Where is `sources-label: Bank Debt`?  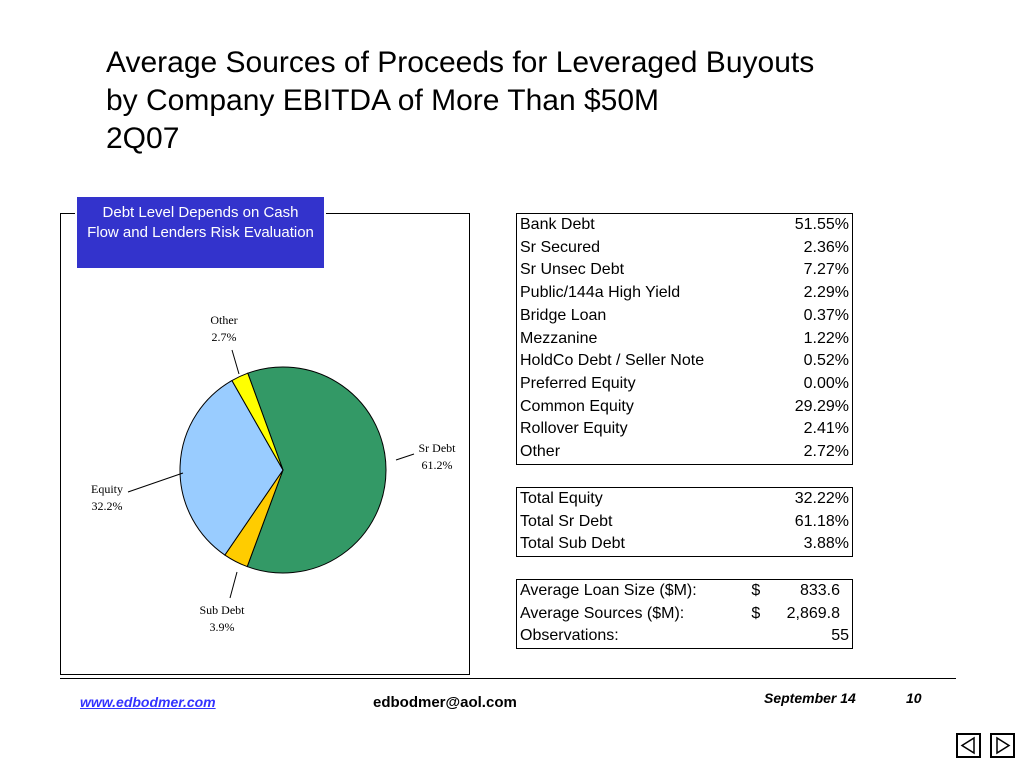
sources-label: Bank Debt is located at coordinates (557, 224).